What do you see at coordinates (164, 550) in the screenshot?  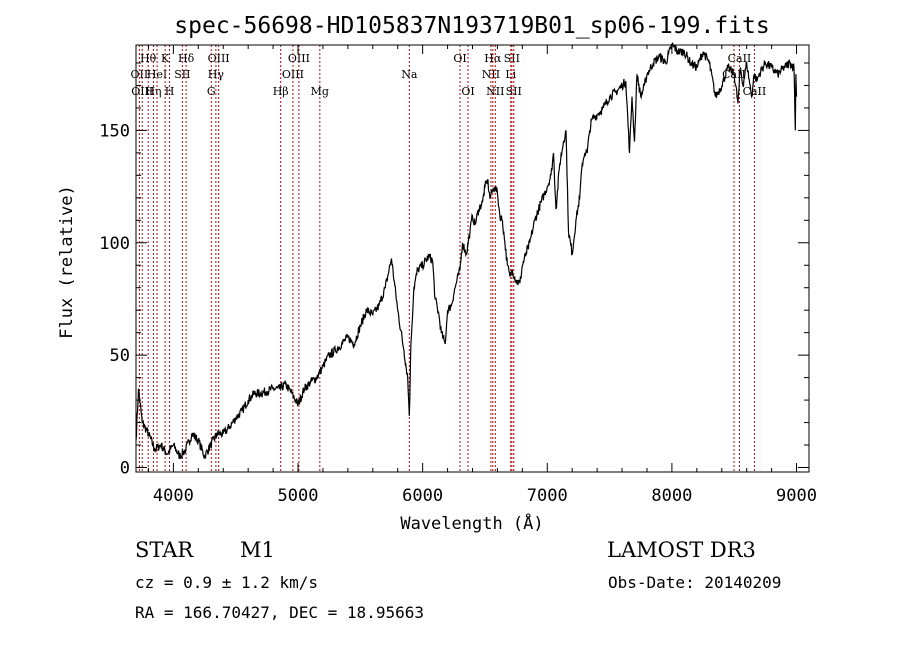 I see `object-class: STAR` at bounding box center [164, 550].